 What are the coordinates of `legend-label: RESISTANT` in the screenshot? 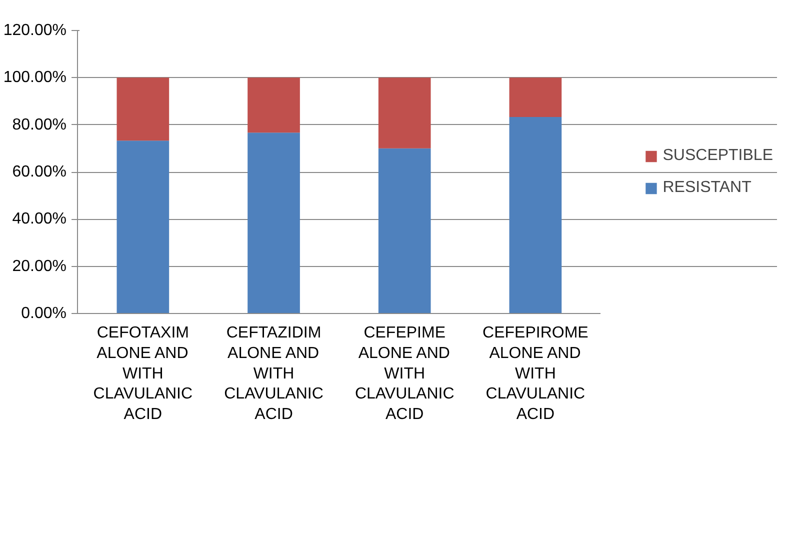 It's located at (707, 187).